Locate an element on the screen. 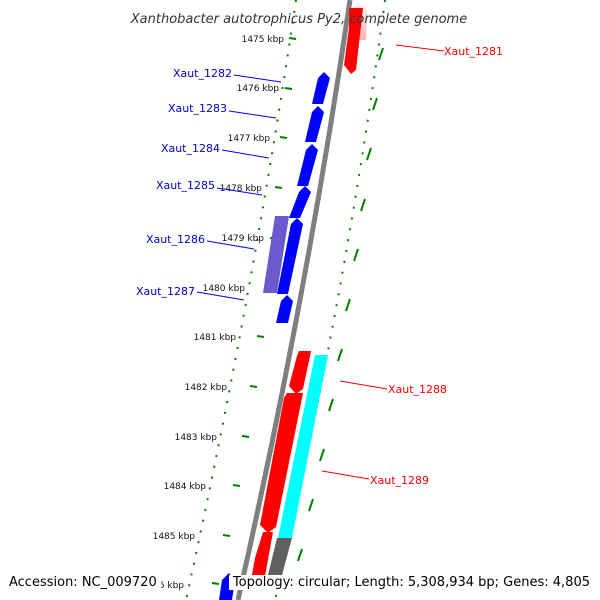 This screenshot has width=600, height=600. gene-label-xaut-1283: Xaut_1283 is located at coordinates (197, 108).